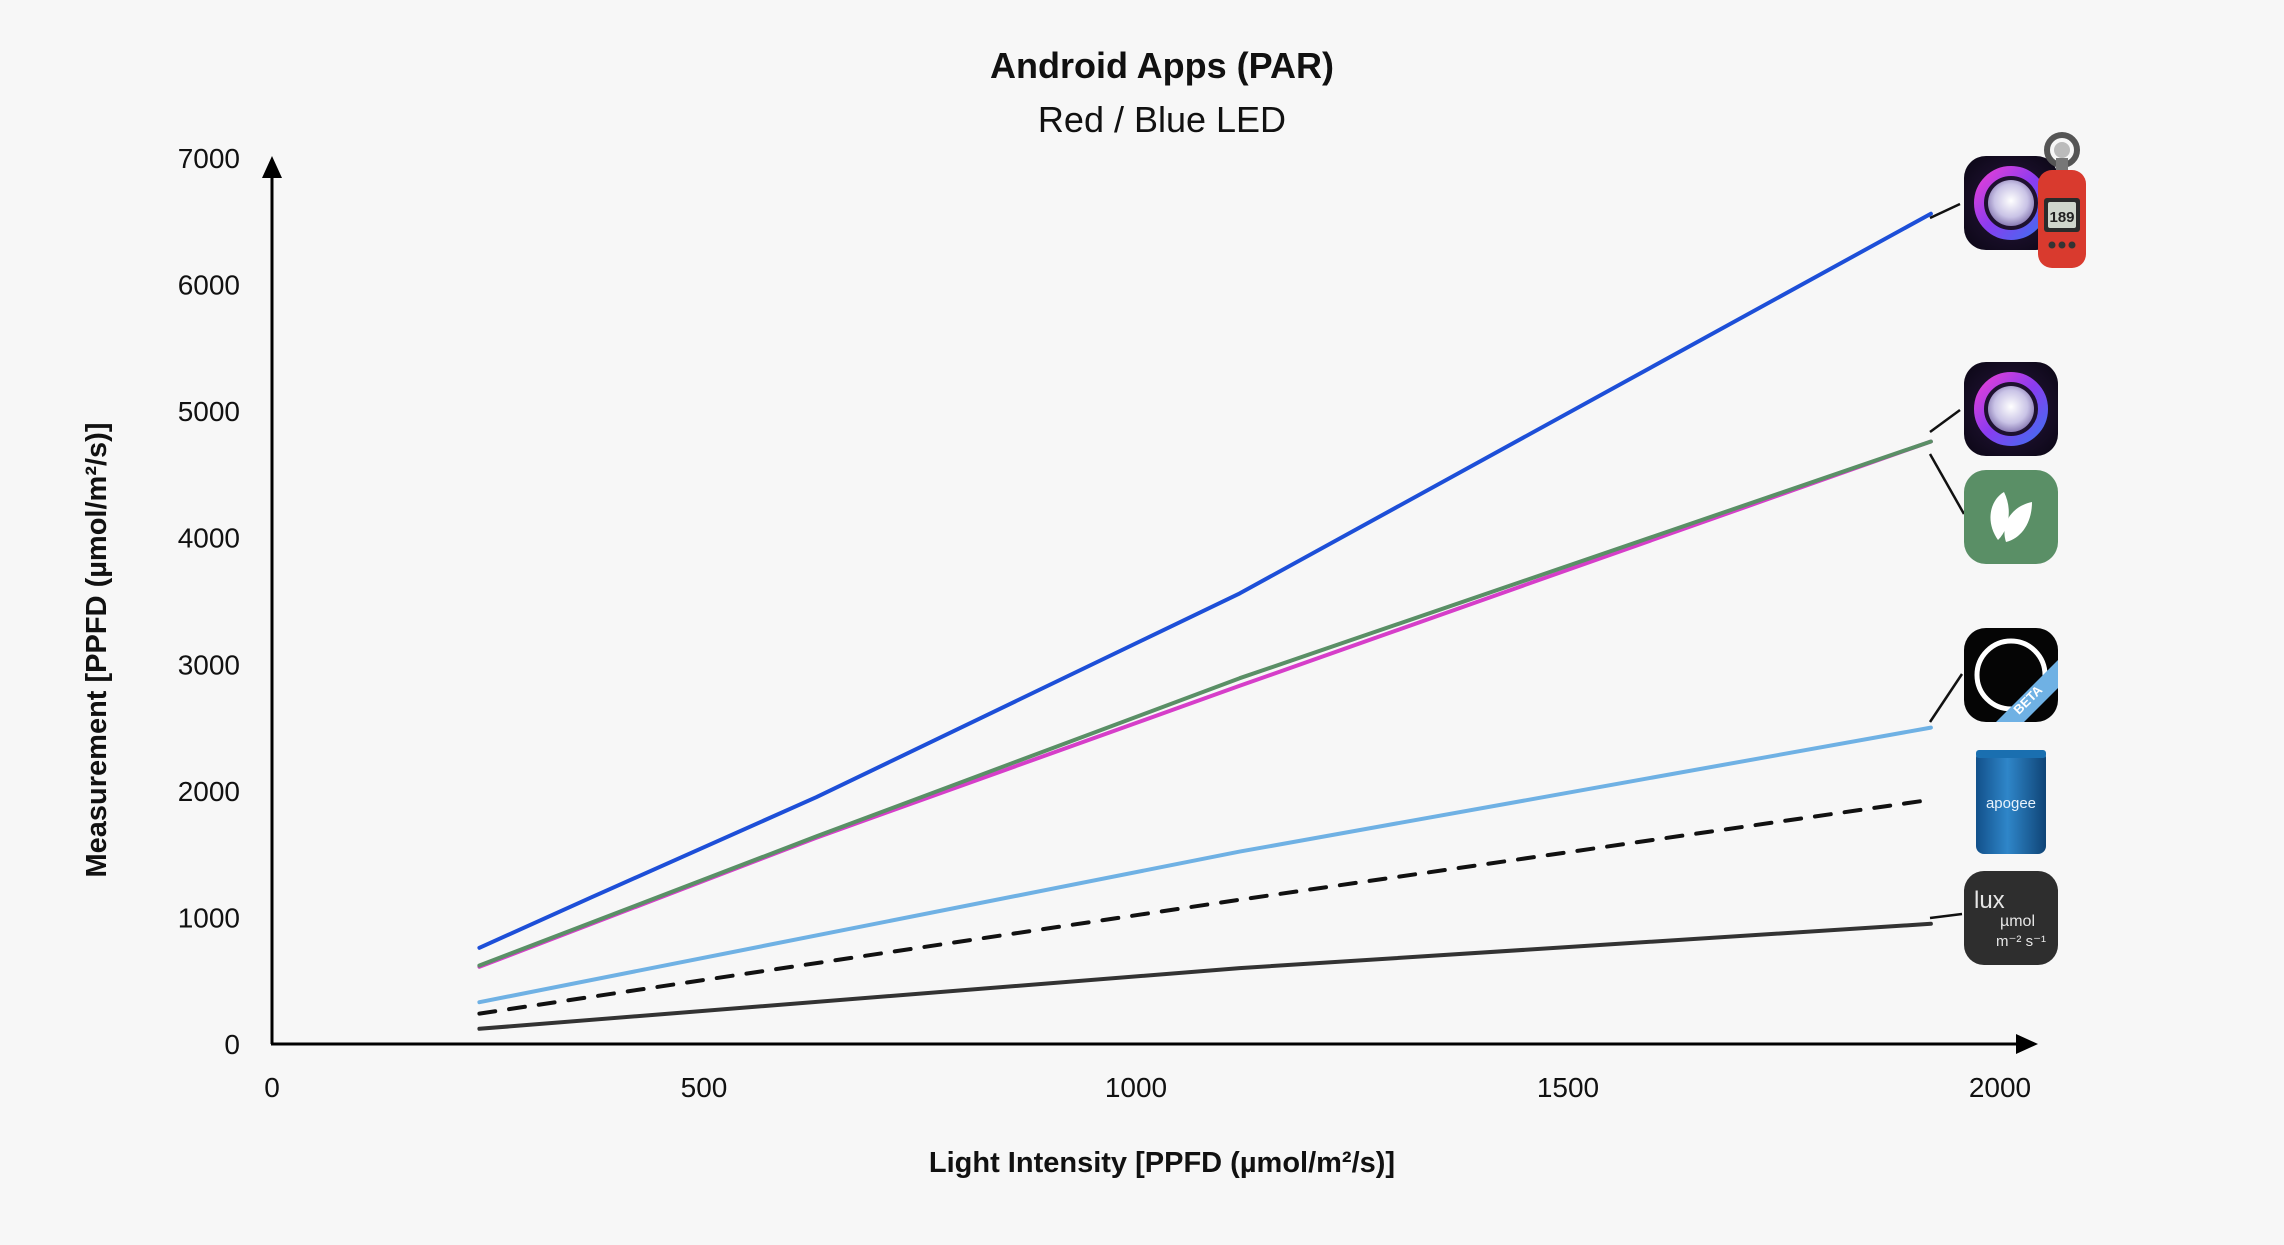 The width and height of the screenshot is (2284, 1245). What do you see at coordinates (1989, 900) in the screenshot?
I see `lux-label: lux` at bounding box center [1989, 900].